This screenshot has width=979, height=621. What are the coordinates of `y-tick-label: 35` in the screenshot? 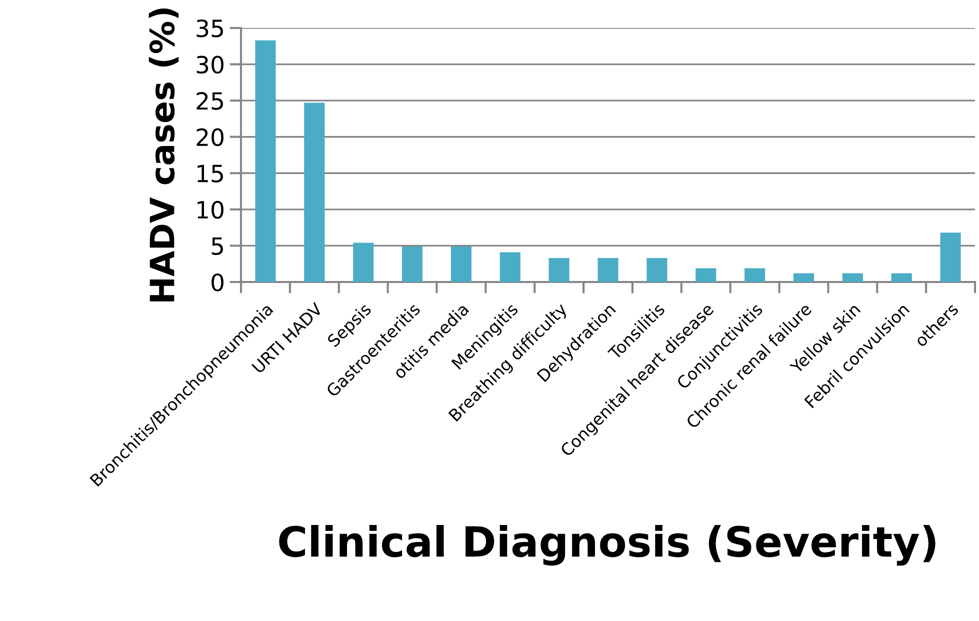 It's located at (209, 28).